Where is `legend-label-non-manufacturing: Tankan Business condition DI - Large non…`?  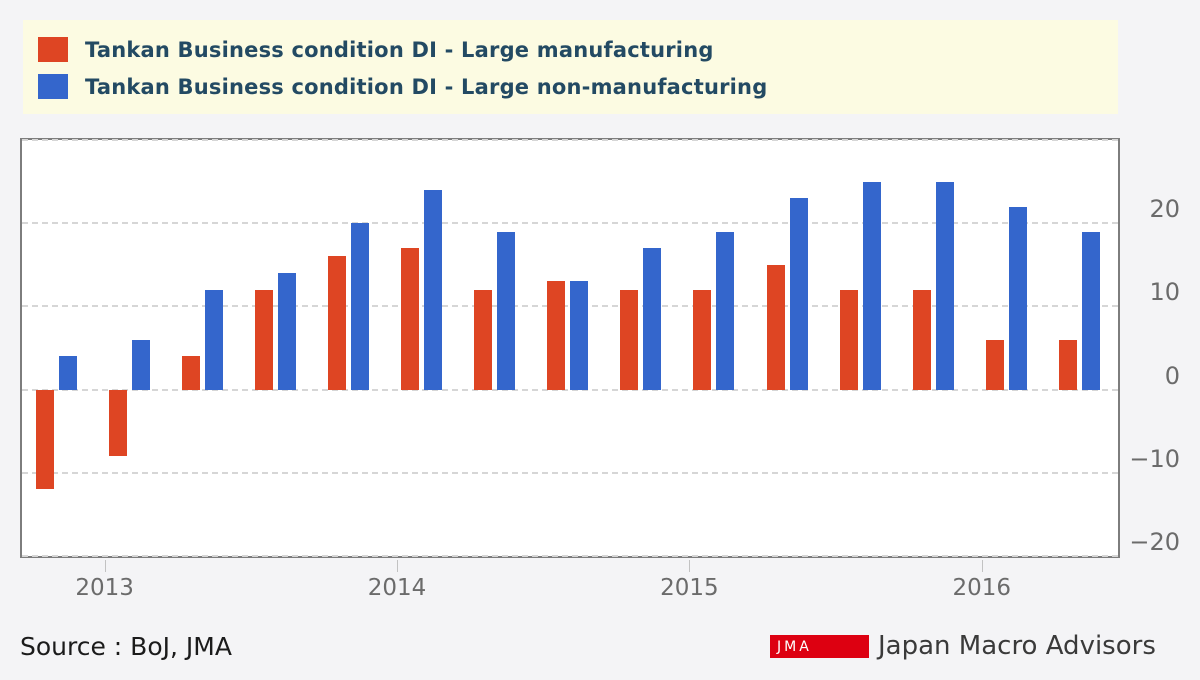 legend-label-non-manufacturing: Tankan Business condition DI - Large non… is located at coordinates (426, 86).